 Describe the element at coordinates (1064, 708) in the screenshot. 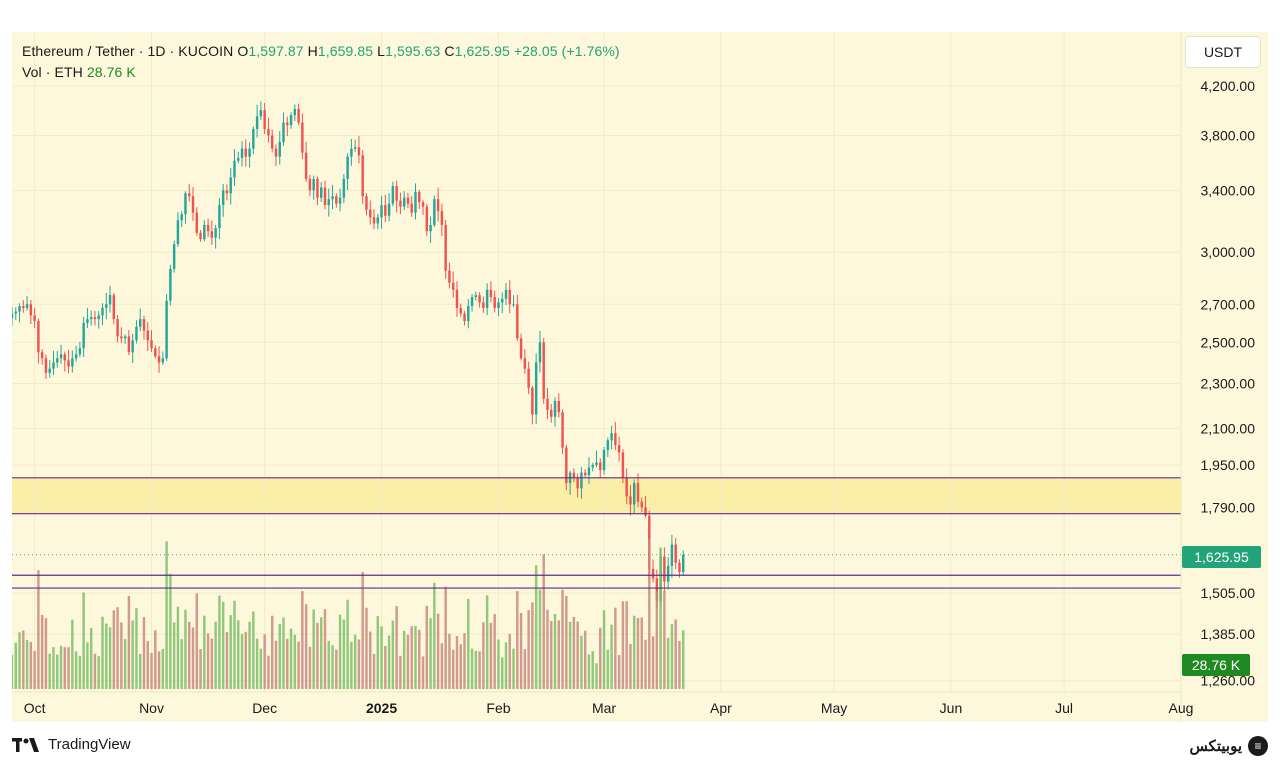

I see `x-tick-label: Jul` at that location.